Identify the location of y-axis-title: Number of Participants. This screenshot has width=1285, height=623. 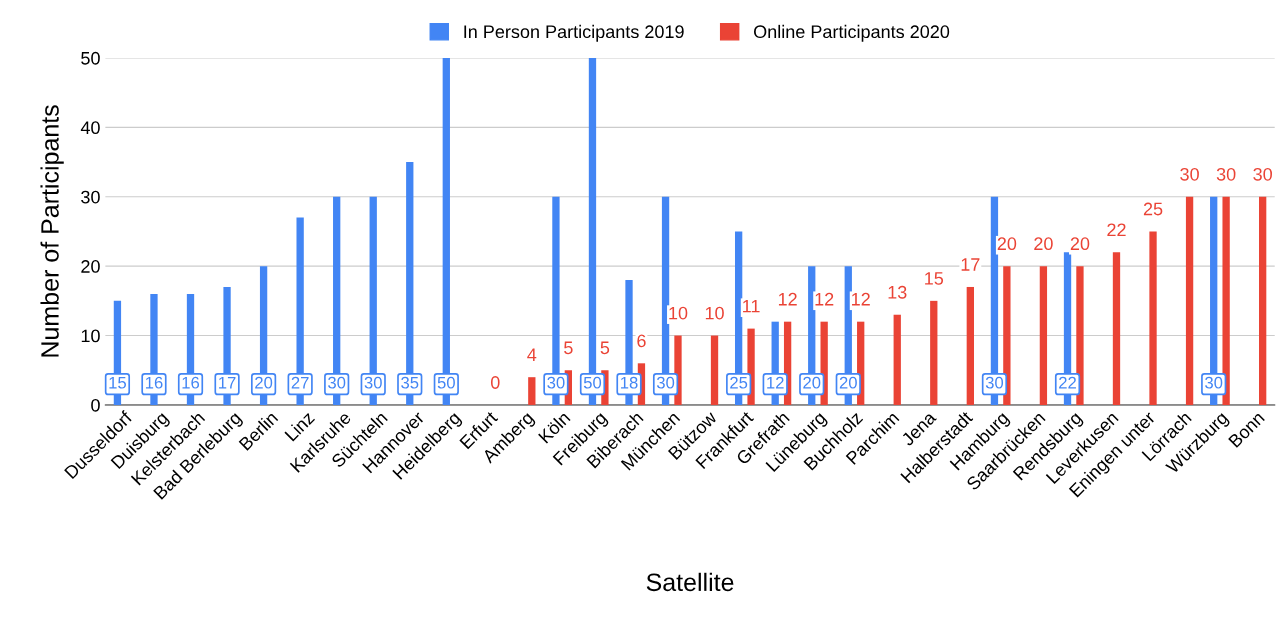
(52, 231).